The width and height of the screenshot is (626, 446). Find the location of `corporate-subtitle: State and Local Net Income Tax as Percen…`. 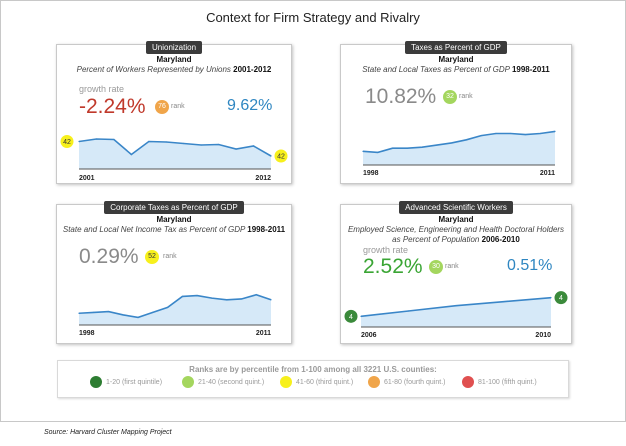

corporate-subtitle: State and Local Net Income Tax as Percen… is located at coordinates (174, 230).